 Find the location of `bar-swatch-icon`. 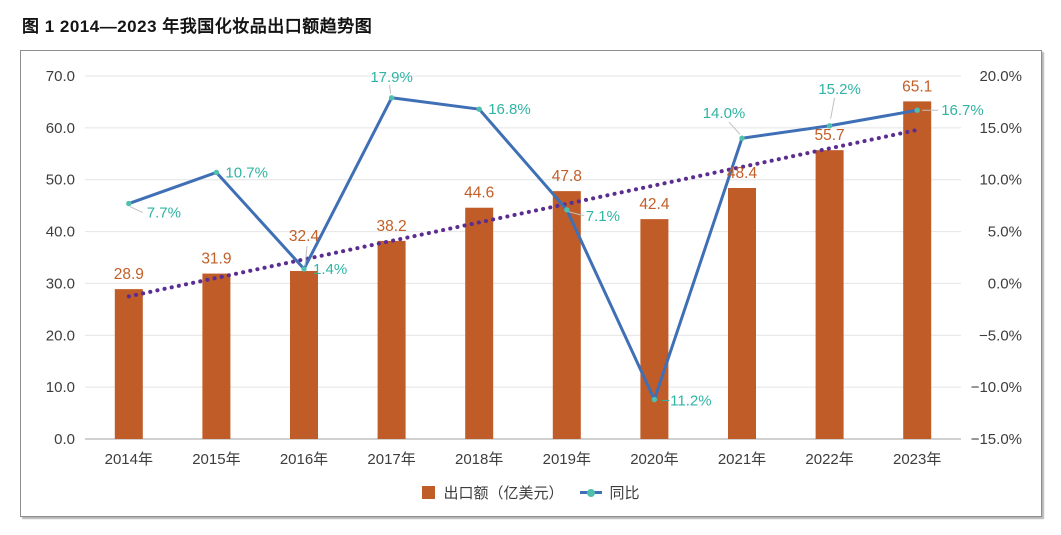

bar-swatch-icon is located at coordinates (429, 492).